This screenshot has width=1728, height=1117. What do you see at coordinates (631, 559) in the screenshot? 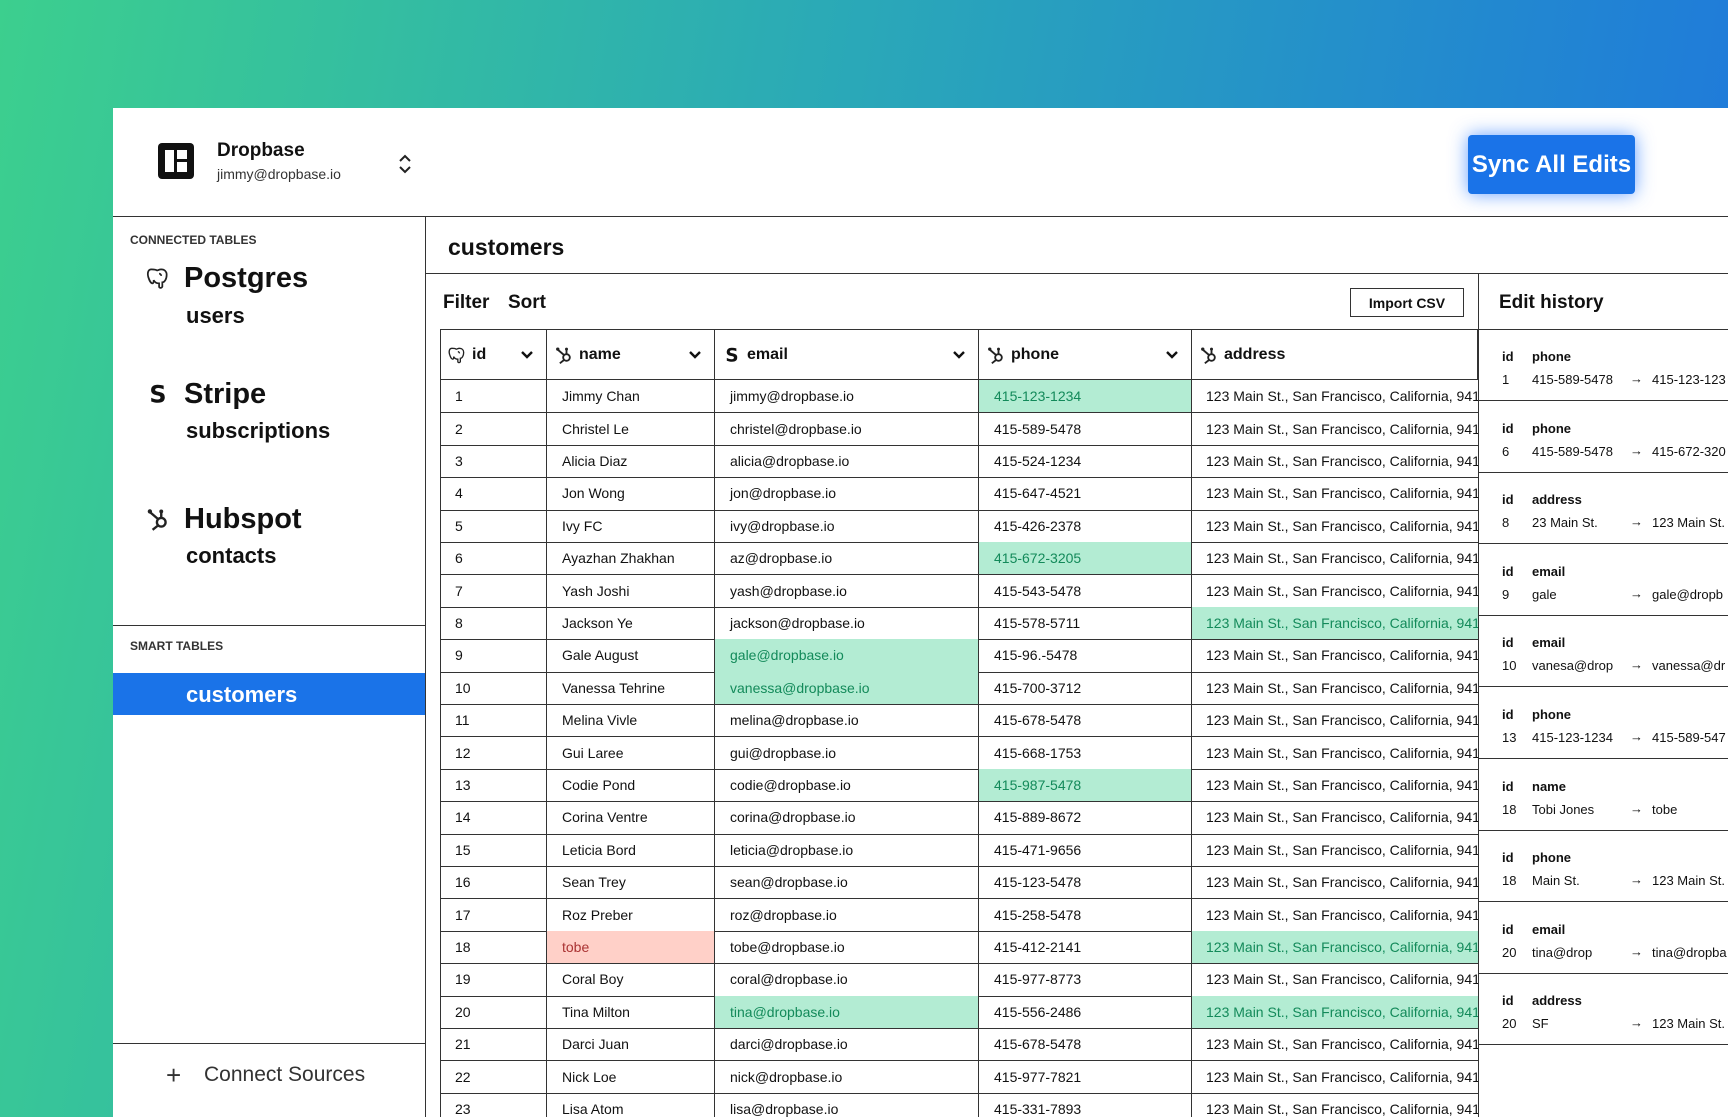
I see `table-cell: Ayazhan Zhakhan` at bounding box center [631, 559].